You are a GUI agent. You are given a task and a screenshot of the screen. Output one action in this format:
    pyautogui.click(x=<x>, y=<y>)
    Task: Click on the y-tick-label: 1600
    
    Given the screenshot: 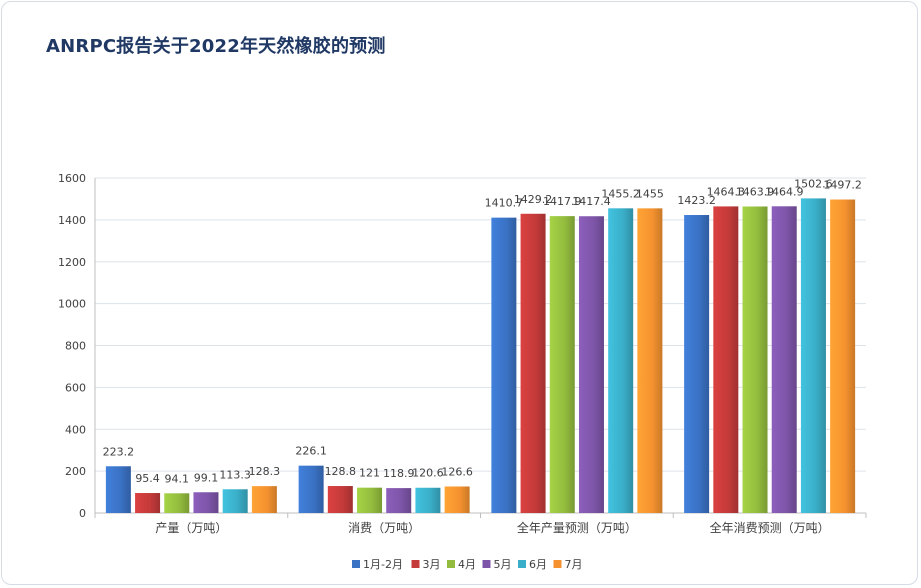 What is the action you would take?
    pyautogui.click(x=72, y=178)
    